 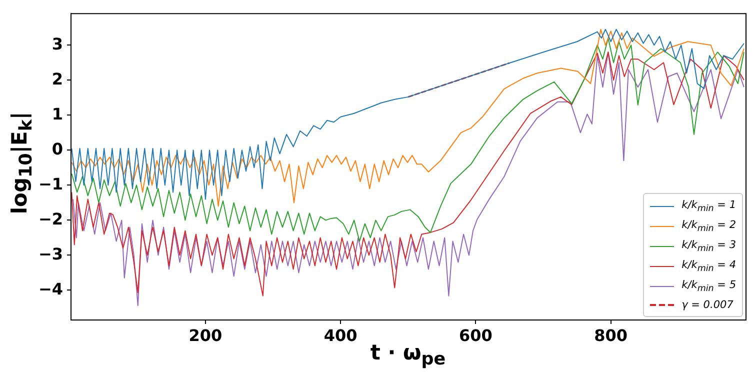 I want to click on x-axis-title: t · ω$_{pe}$, so click(x=408, y=355).